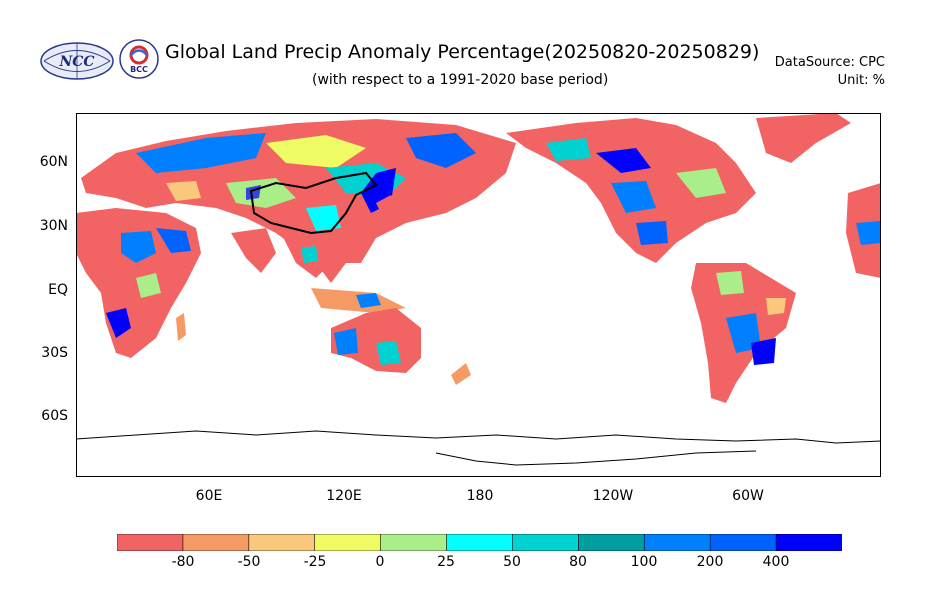  I want to click on colorbar-label: 25, so click(446, 562).